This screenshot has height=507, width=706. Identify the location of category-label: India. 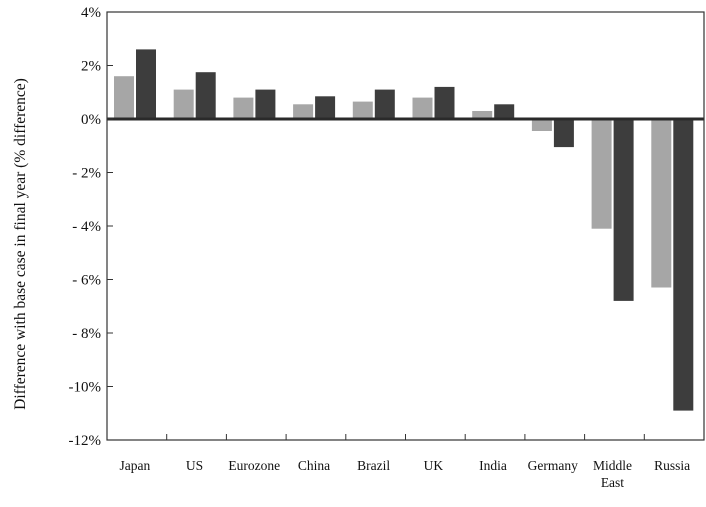
(493, 465).